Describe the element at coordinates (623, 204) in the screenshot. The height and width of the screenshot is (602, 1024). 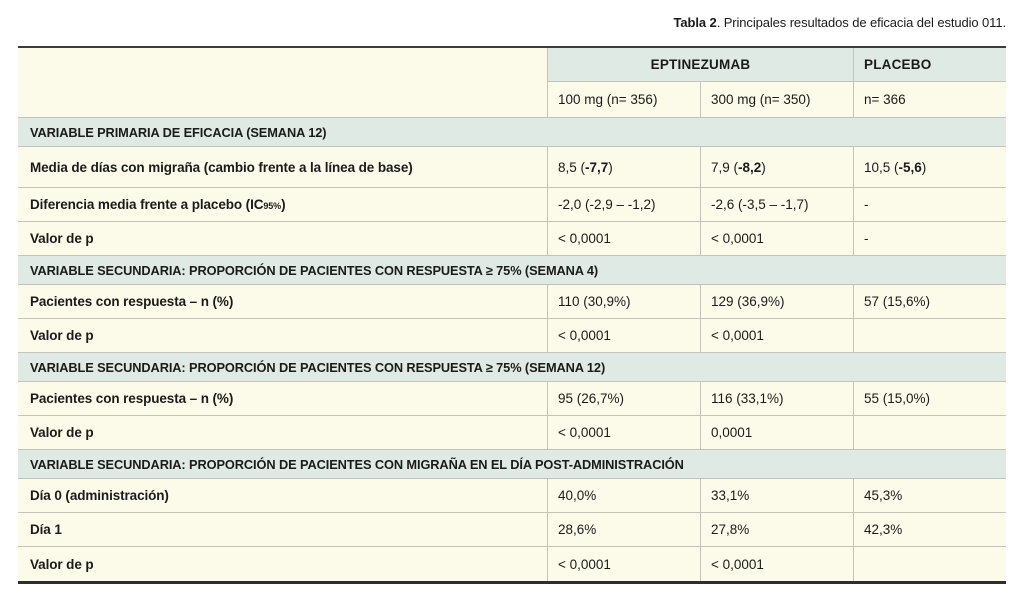
I see `value-cell: -2,0 (-2,9 – -1,2)` at that location.